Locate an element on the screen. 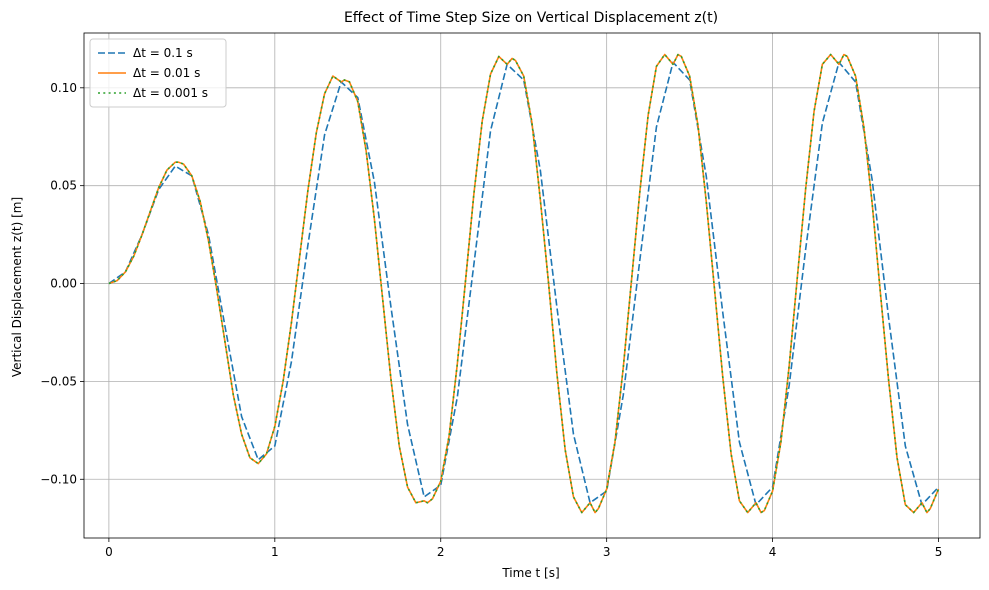 This screenshot has height=590, width=989. y-tick-label: 0.00 is located at coordinates (63, 284).